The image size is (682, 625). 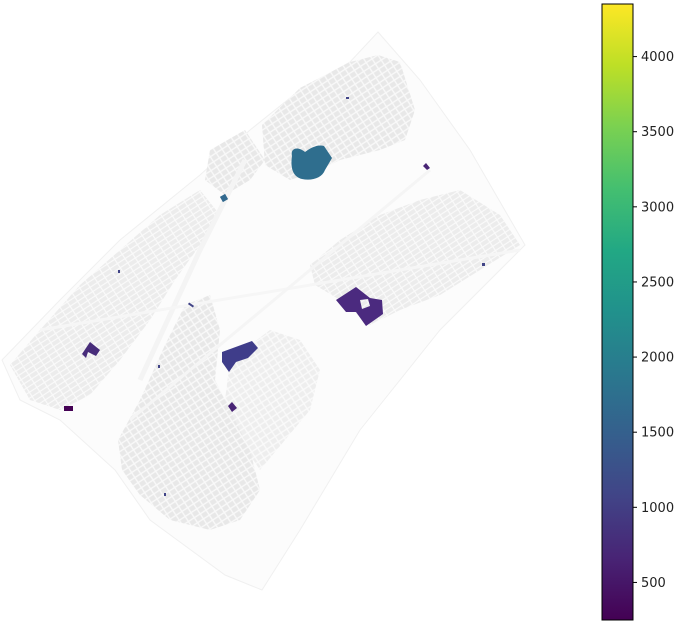 What do you see at coordinates (657, 508) in the screenshot?
I see `colorbar-tick-label: 1000` at bounding box center [657, 508].